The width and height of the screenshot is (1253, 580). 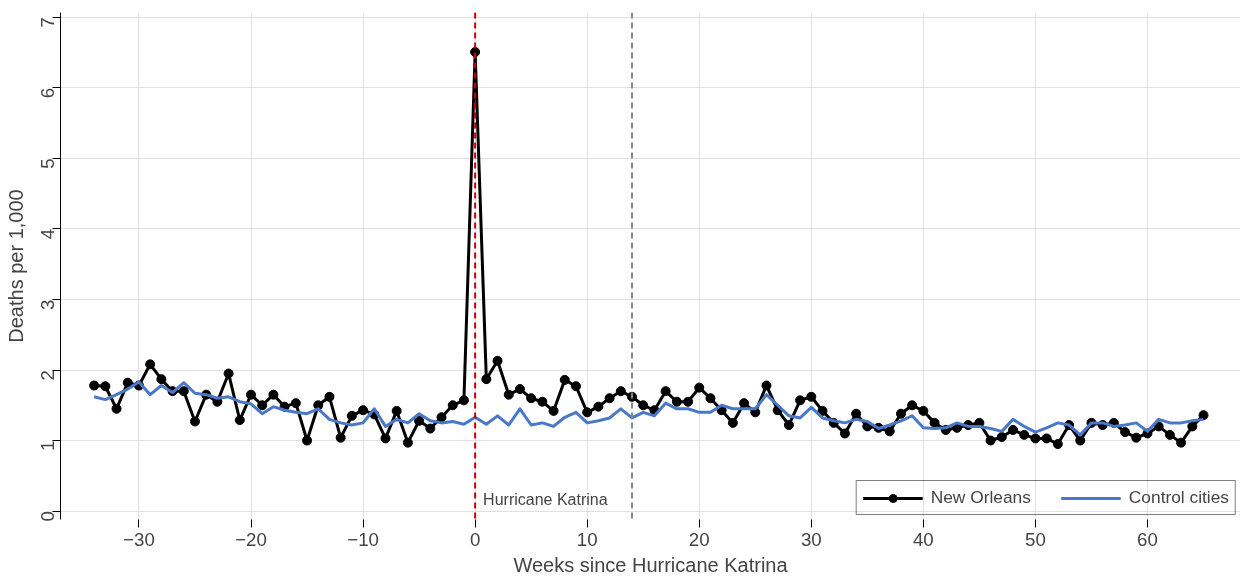 I want to click on y-tick-label: 2, so click(x=47, y=375).